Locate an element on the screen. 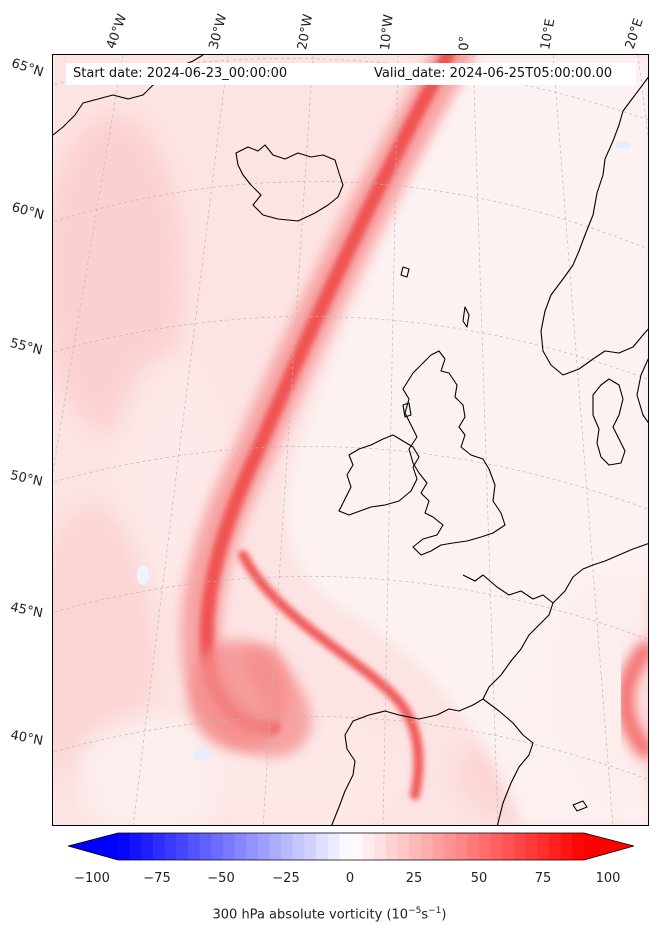  lat-label: 50°N is located at coordinates (26, 479).